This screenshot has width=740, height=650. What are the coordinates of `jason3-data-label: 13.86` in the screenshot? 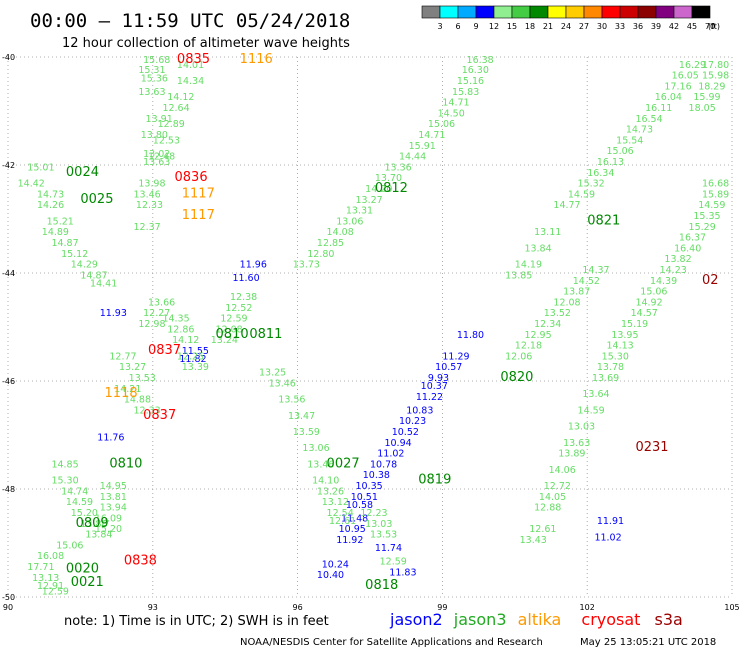 It's located at (93, 524).